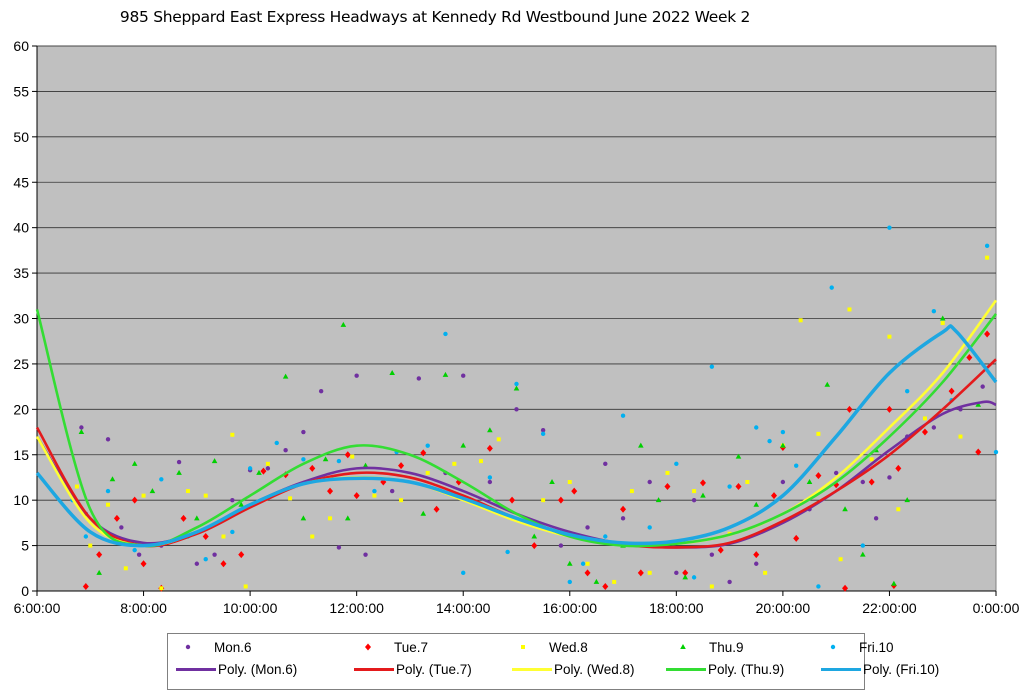  What do you see at coordinates (411, 647) in the screenshot?
I see `legend-label: Tue.7` at bounding box center [411, 647].